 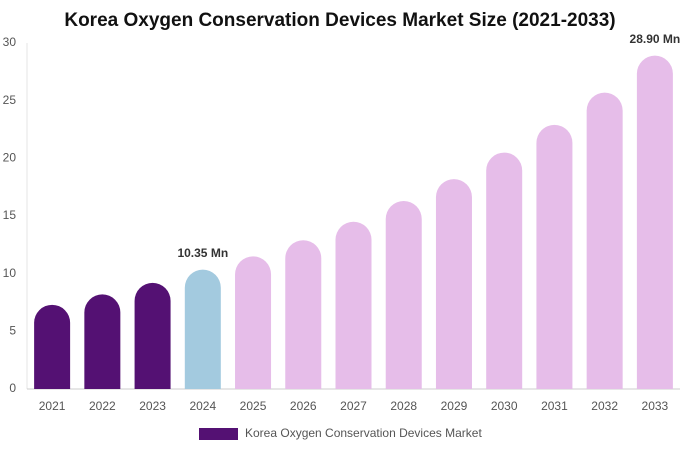 I want to click on x-tick-label: 2025, so click(x=253, y=406).